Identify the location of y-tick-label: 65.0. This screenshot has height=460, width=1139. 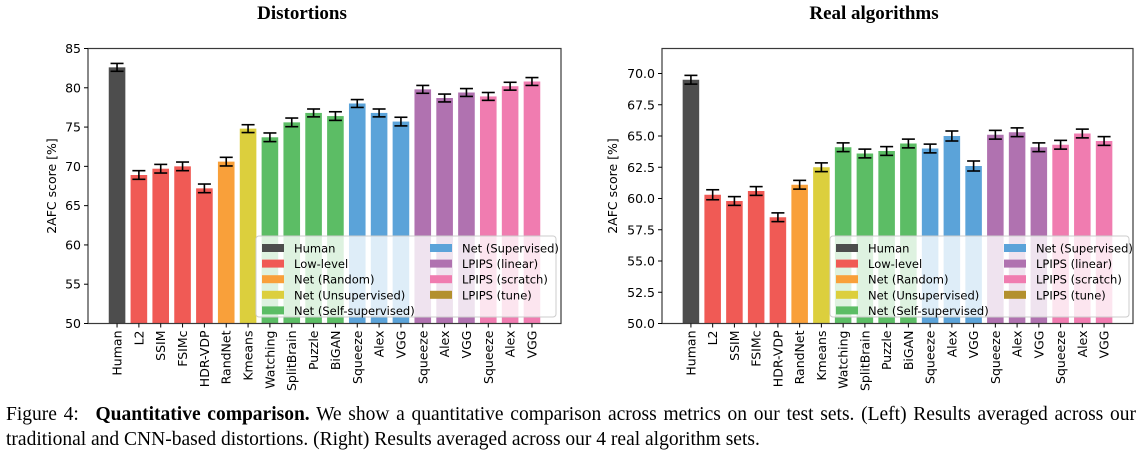
(641, 136).